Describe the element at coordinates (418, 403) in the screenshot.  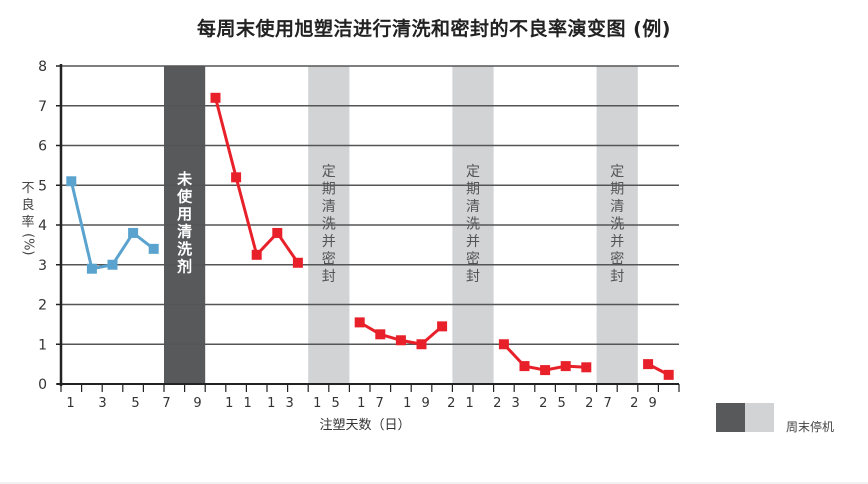
I see `x-tick-label: 1 9` at that location.